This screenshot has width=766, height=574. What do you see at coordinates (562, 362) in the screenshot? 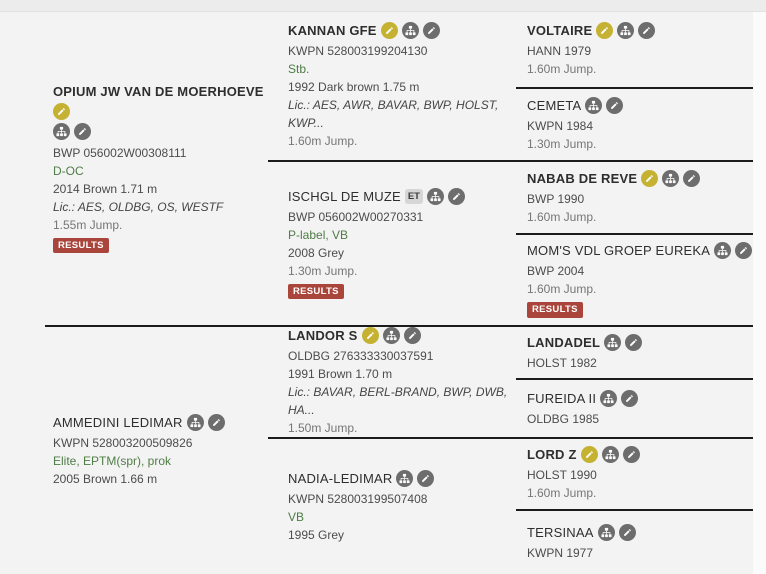
I see `registry-id: HOLST 1982` at bounding box center [562, 362].